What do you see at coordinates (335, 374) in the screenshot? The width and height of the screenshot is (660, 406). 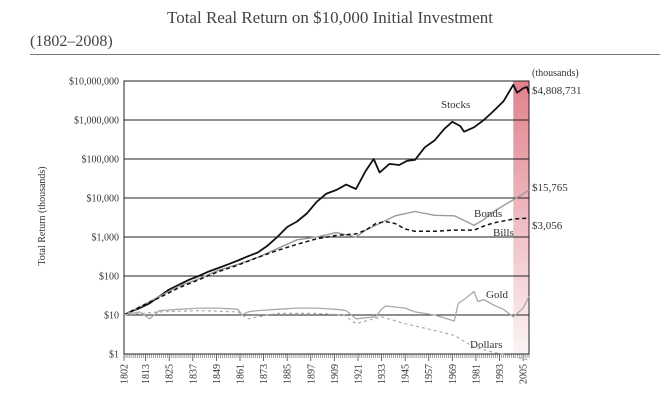 I see `x-tick-label: 1909` at bounding box center [335, 374].